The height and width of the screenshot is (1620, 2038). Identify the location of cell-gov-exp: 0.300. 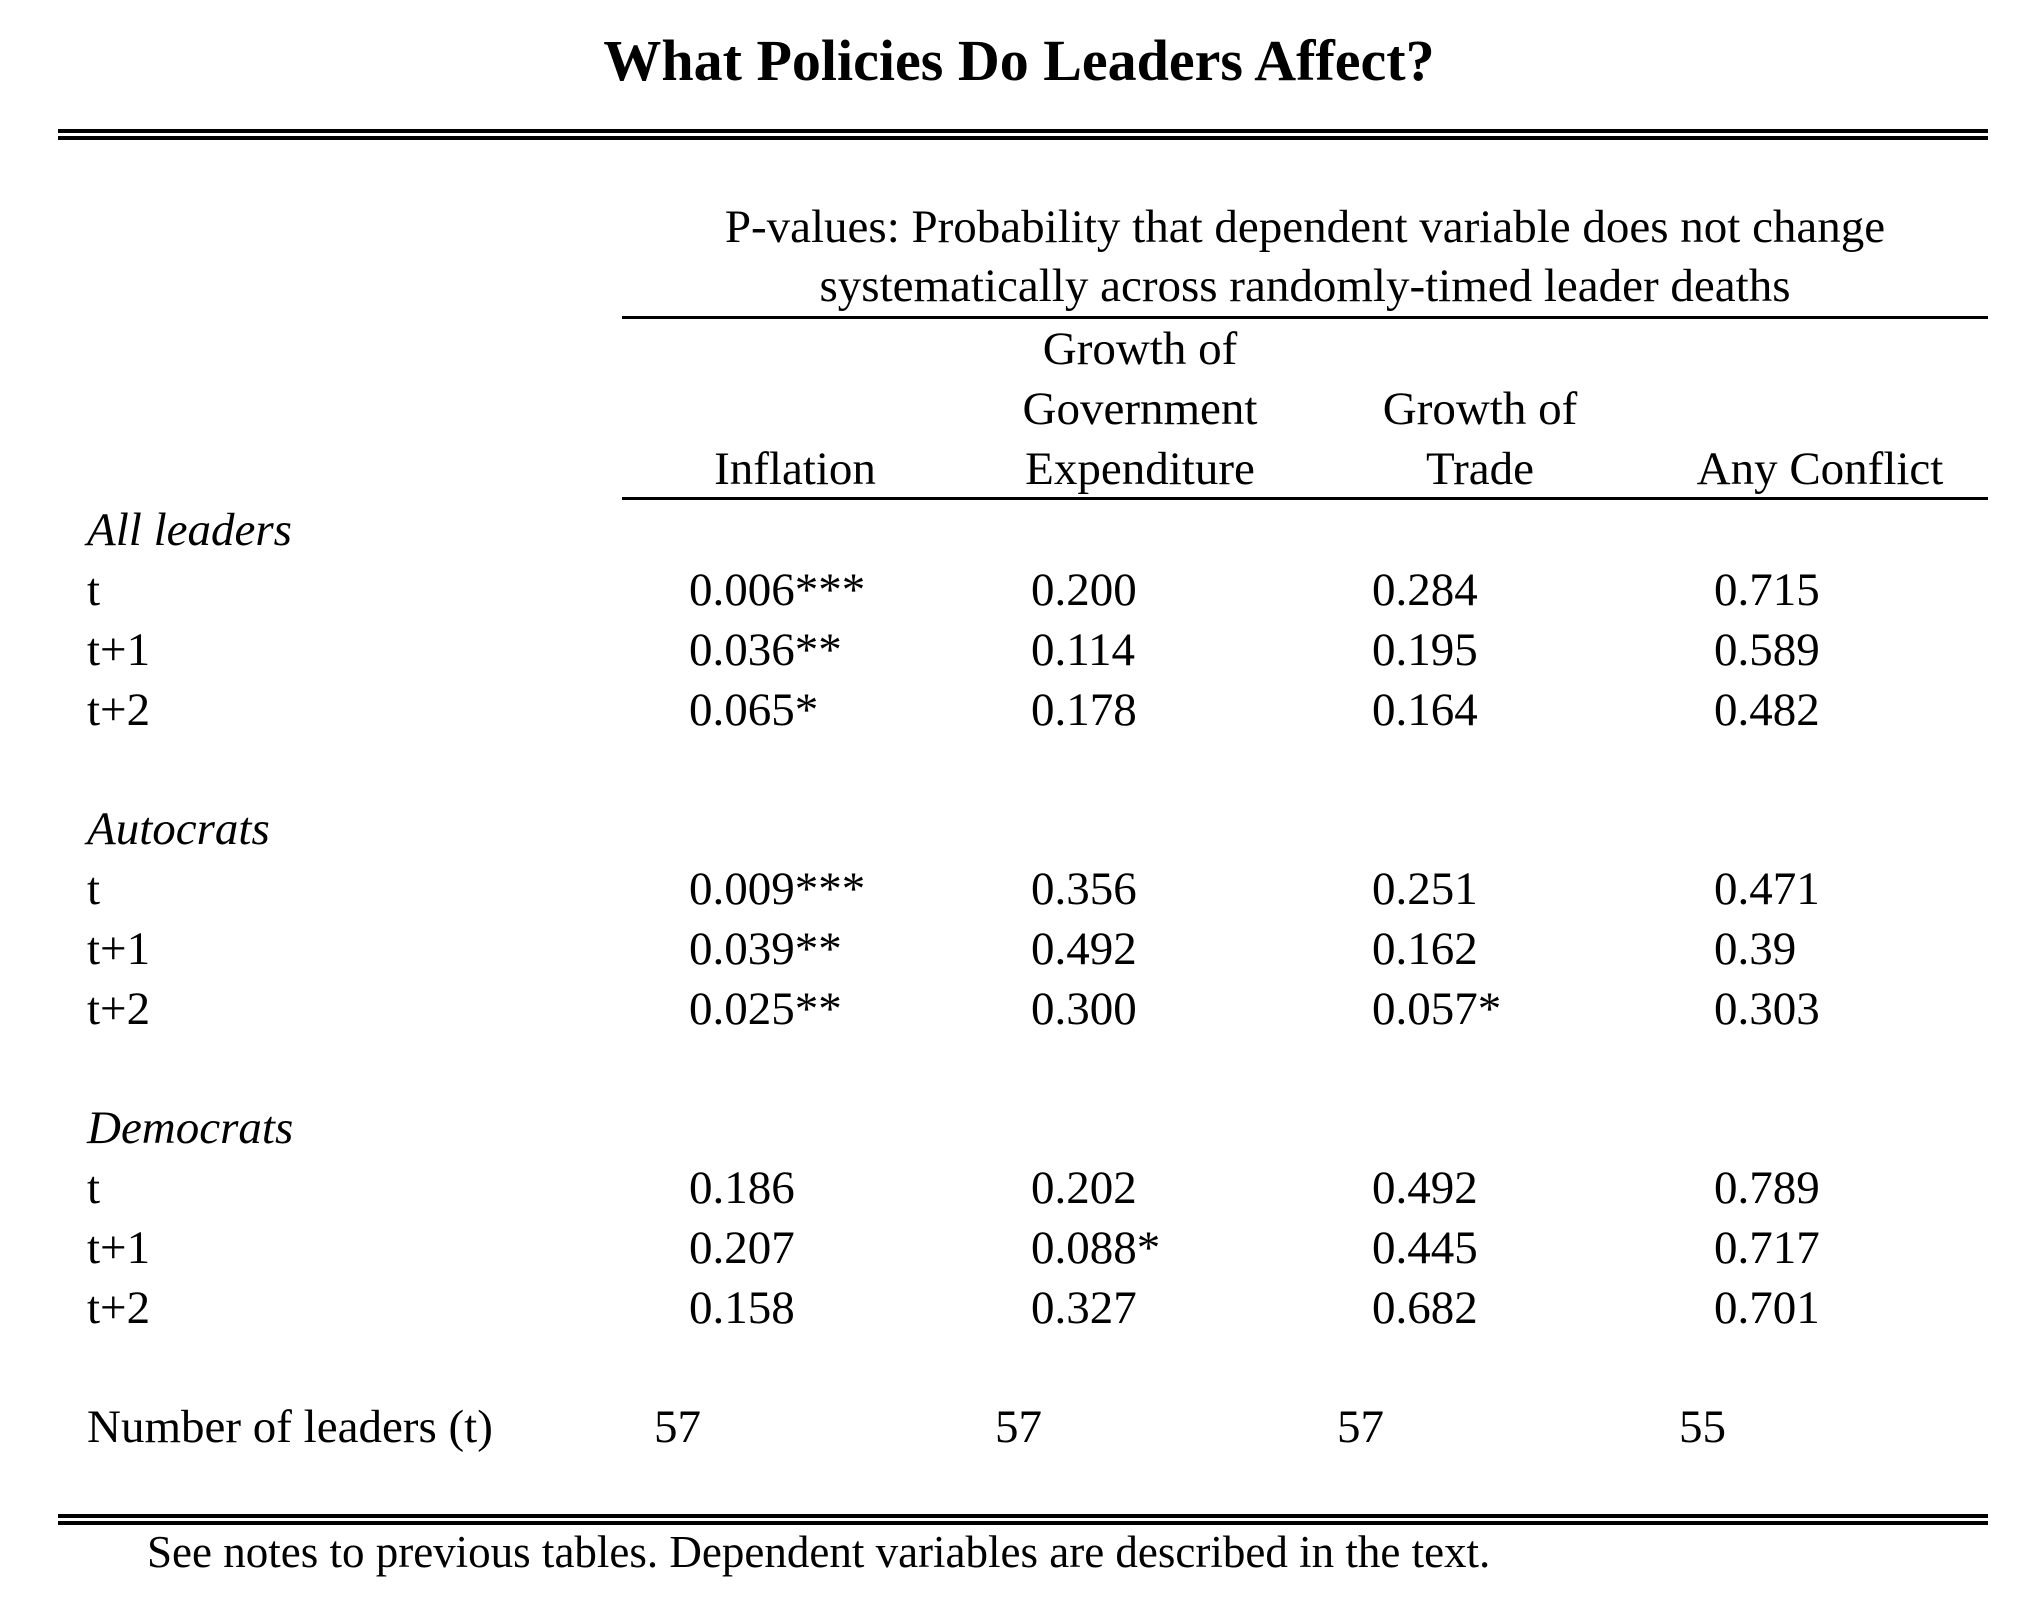
(1084, 1009).